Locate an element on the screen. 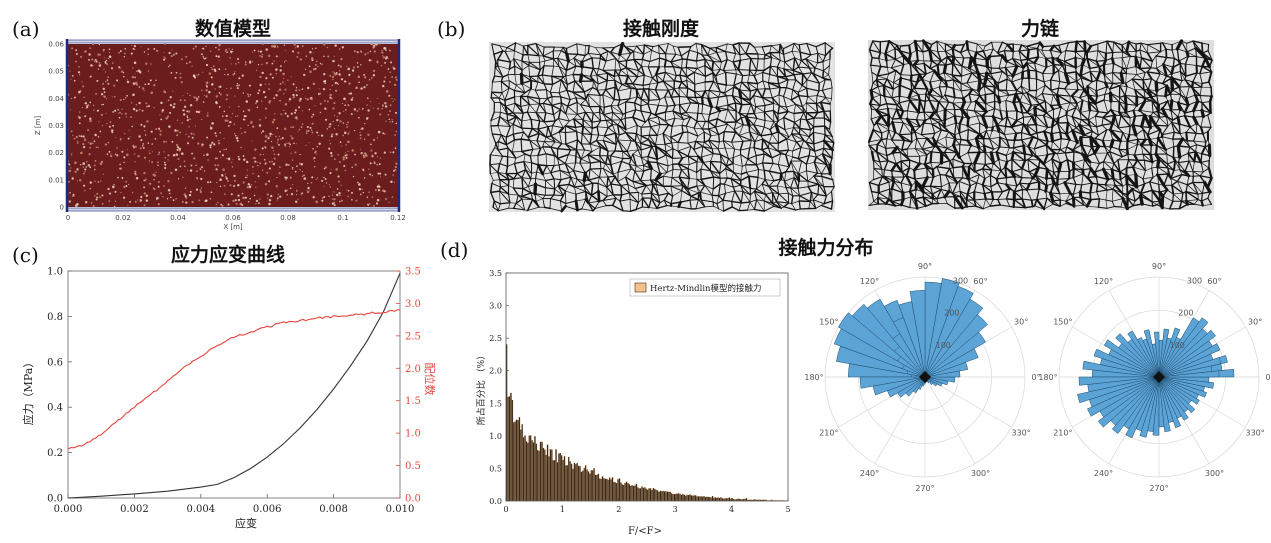 This screenshot has height=543, width=1271. y-axis-label: Z [m] is located at coordinates (38, 126).